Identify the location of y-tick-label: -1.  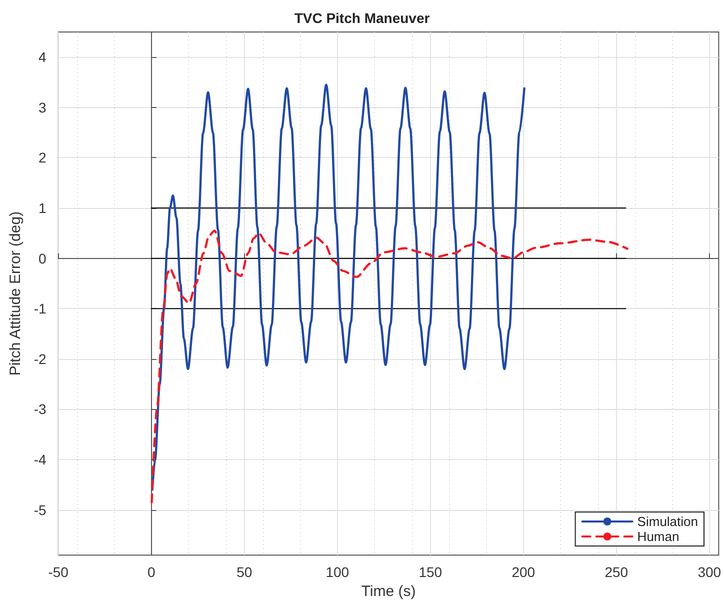
(40, 308).